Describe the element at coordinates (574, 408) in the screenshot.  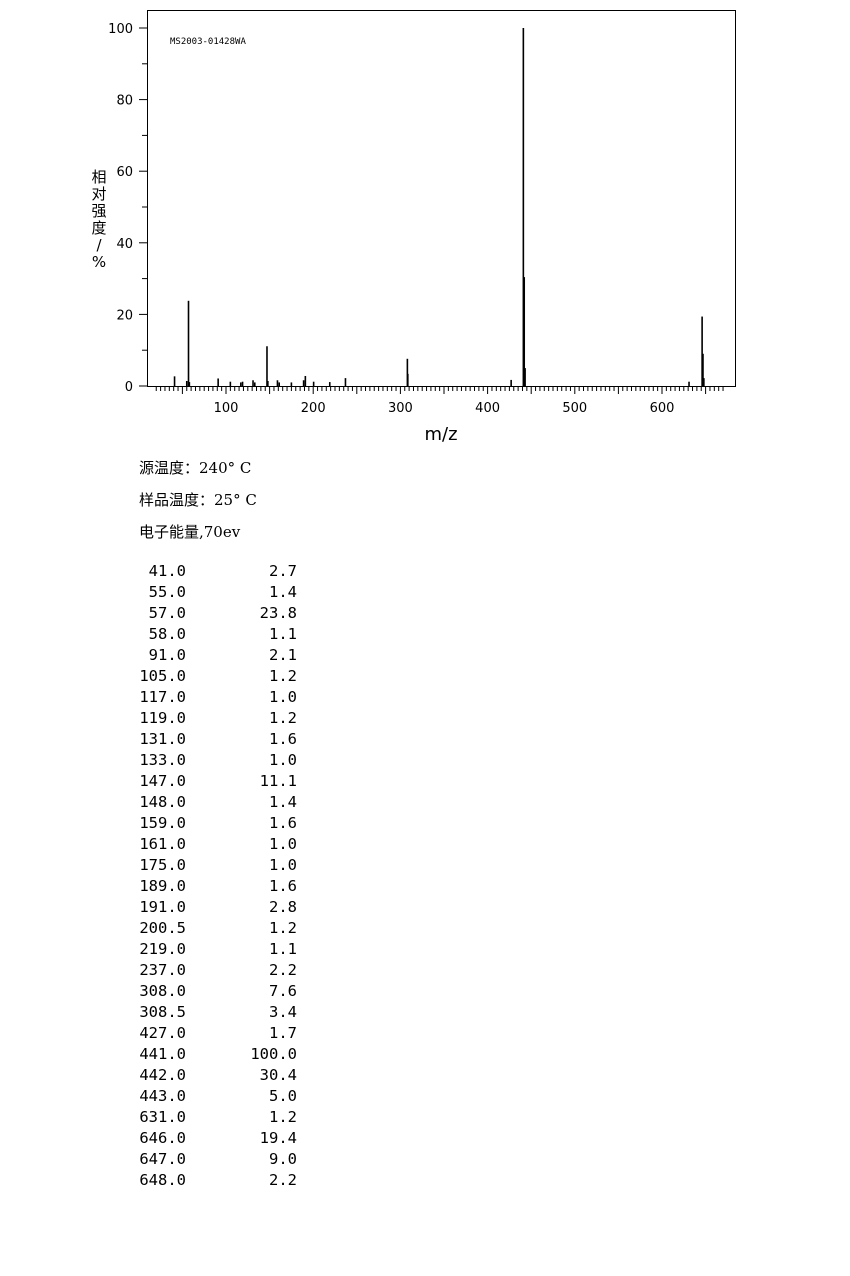
I see `x-tick-label: 500` at that location.